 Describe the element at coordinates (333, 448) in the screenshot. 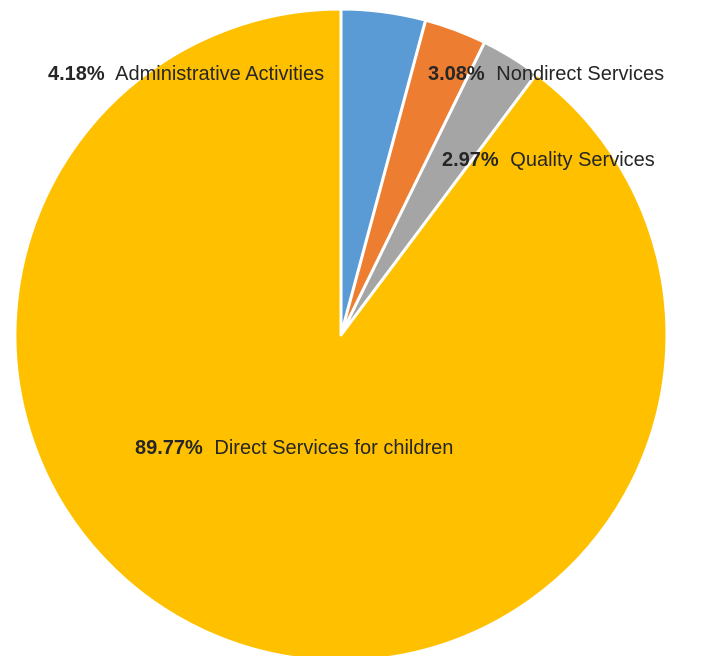

I see `data-label-direct-services-for-children-name: Direct Services for children` at that location.